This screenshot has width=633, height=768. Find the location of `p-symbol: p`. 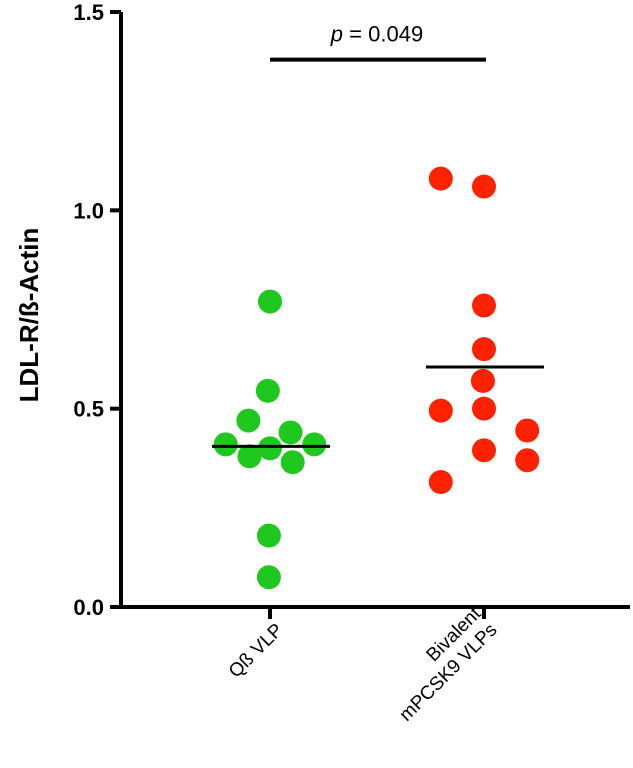

p-symbol: p is located at coordinates (336, 34).